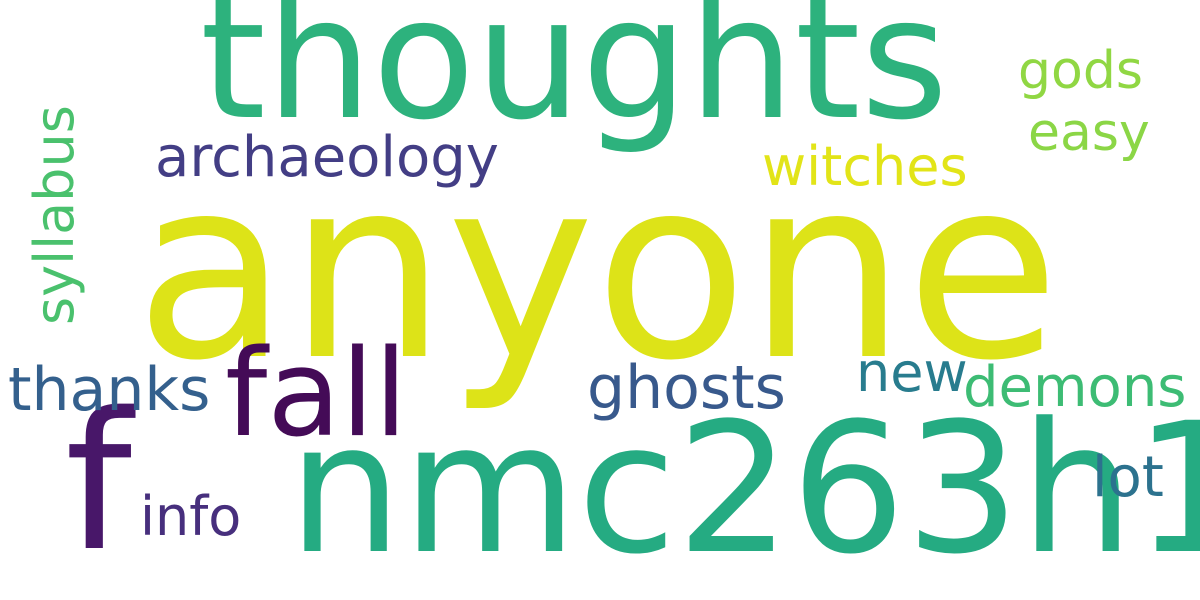 The height and width of the screenshot is (600, 1200). I want to click on word-info: info, so click(191, 516).